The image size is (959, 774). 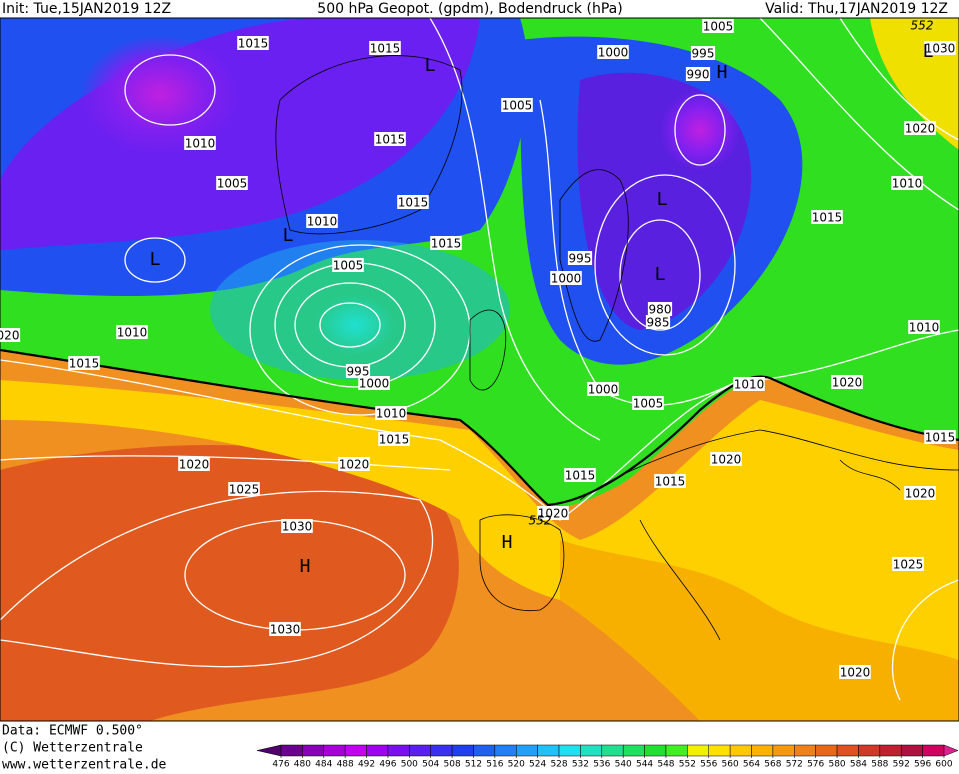 What do you see at coordinates (72, 748) in the screenshot?
I see `copyright: (C) Wetterzentrale` at bounding box center [72, 748].